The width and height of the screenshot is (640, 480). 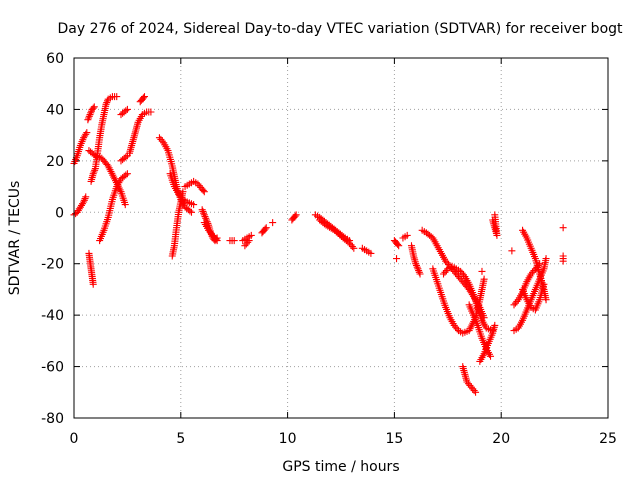 What do you see at coordinates (15, 238) in the screenshot?
I see `y-axis-label: SDTVAR / TECUs` at bounding box center [15, 238].